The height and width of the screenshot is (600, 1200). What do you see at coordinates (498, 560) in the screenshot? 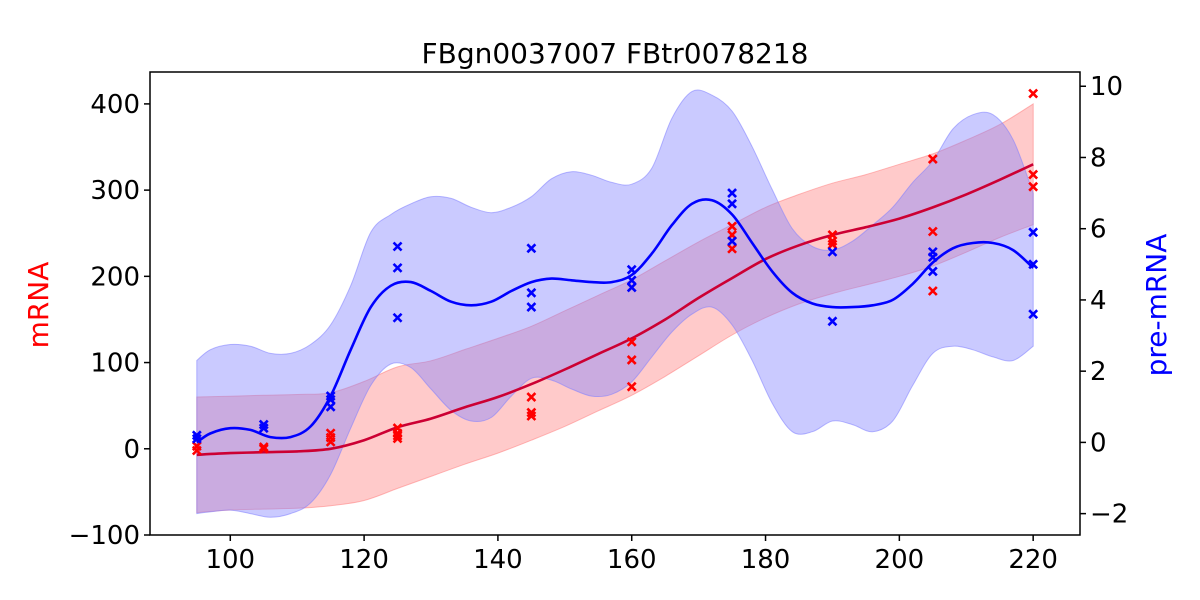
I see `x-tick-label: 140` at bounding box center [498, 560].